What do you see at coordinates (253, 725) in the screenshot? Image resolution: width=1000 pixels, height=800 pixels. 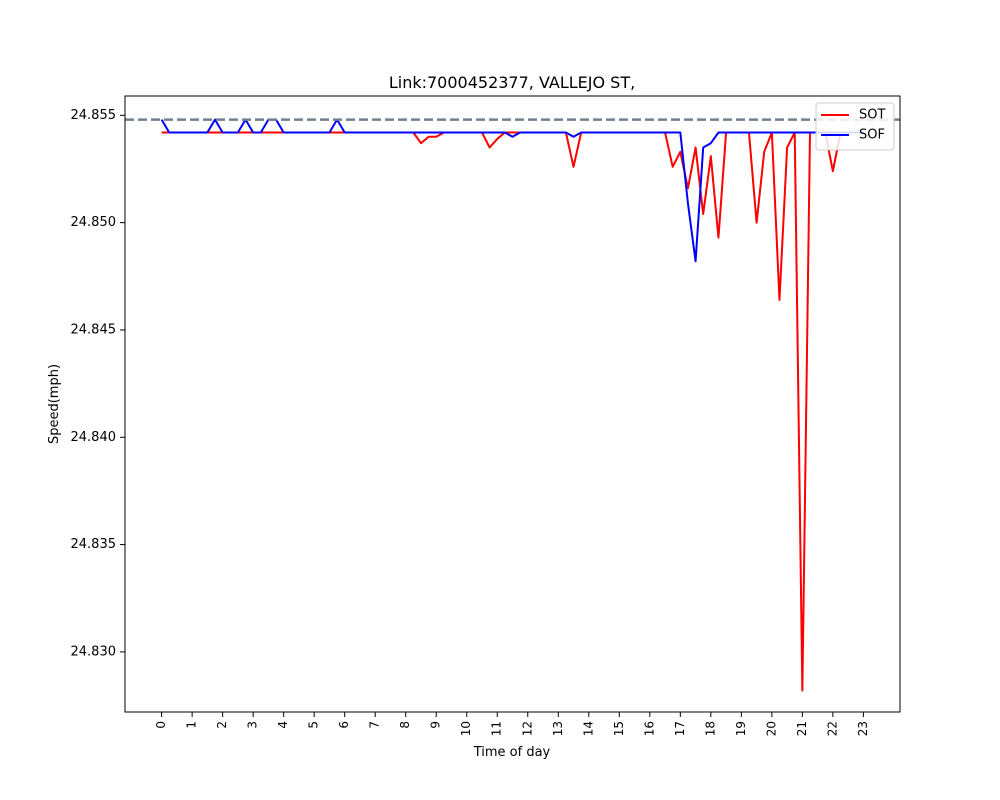 I see `x-tick-label: 3` at bounding box center [253, 725].